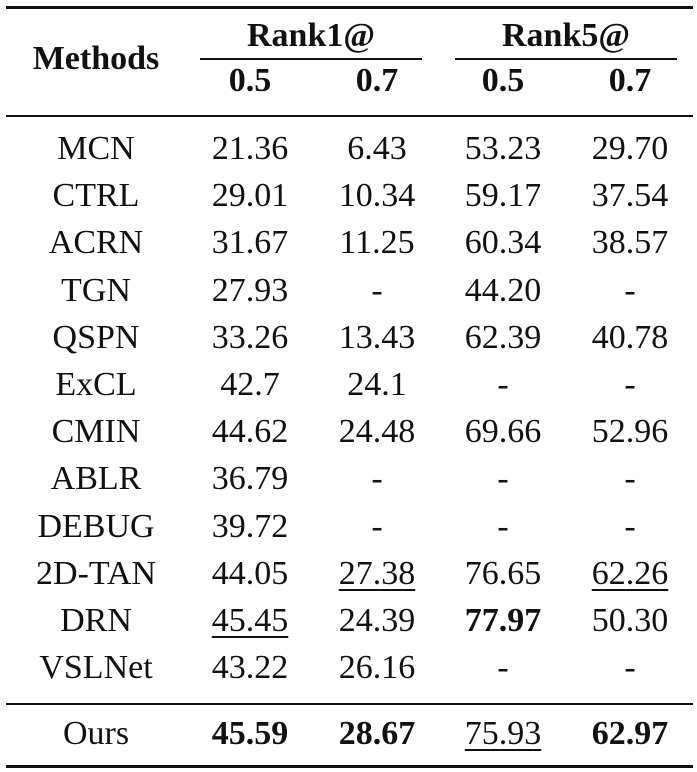  Describe the element at coordinates (377, 80) in the screenshot. I see `header-rank1-0.7: 0.7` at that location.